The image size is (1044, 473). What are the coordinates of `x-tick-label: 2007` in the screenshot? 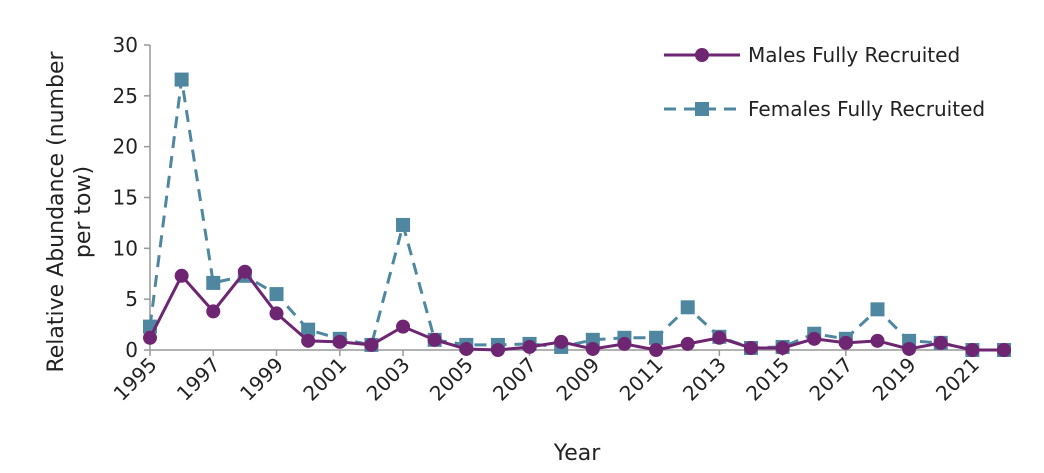 It's located at (514, 379).